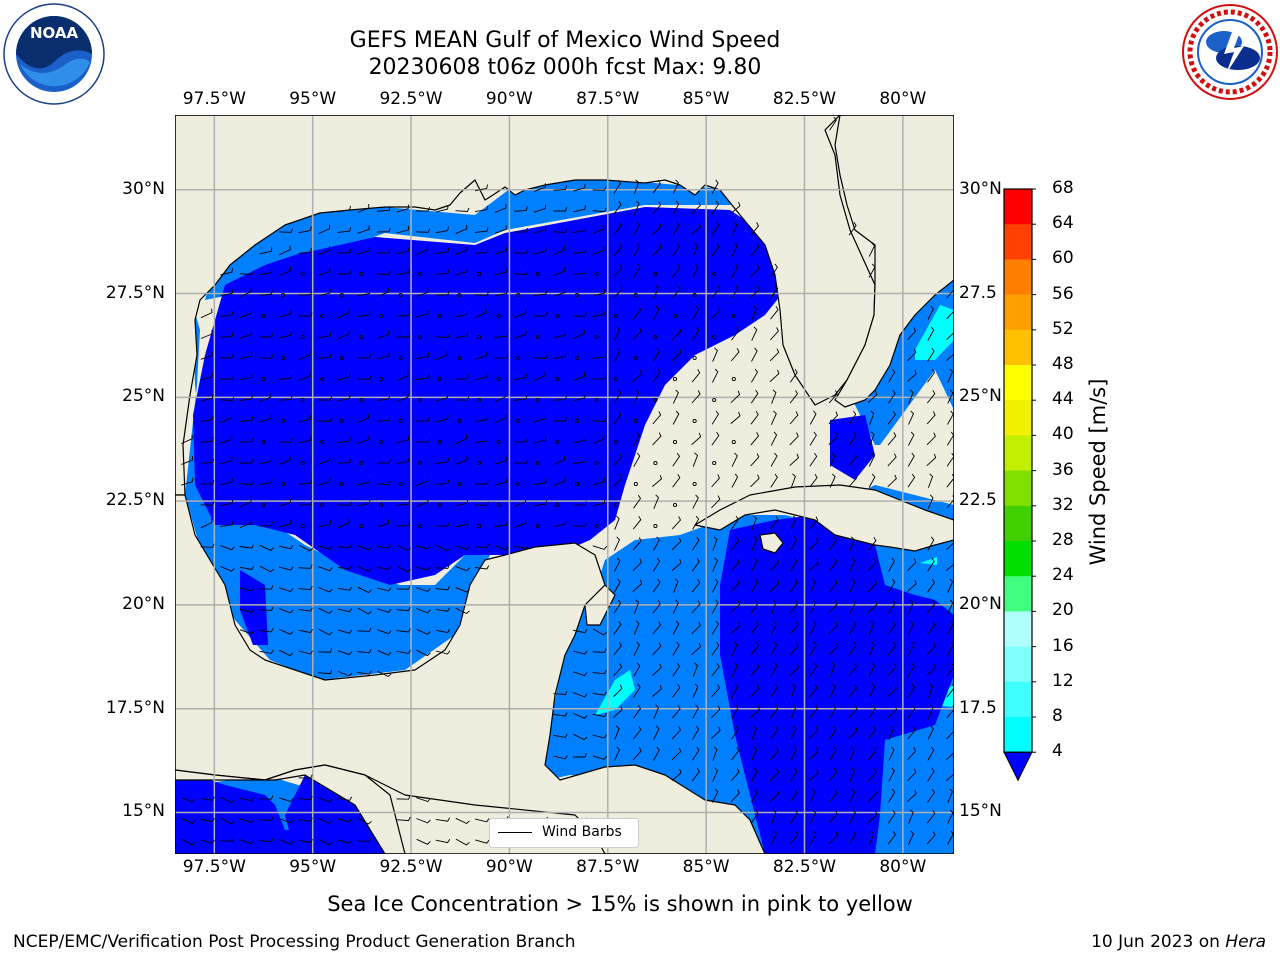 The image size is (1280, 960). Describe the element at coordinates (214, 99) in the screenshot. I see `lon-tick-label: 97.5°W` at that location.